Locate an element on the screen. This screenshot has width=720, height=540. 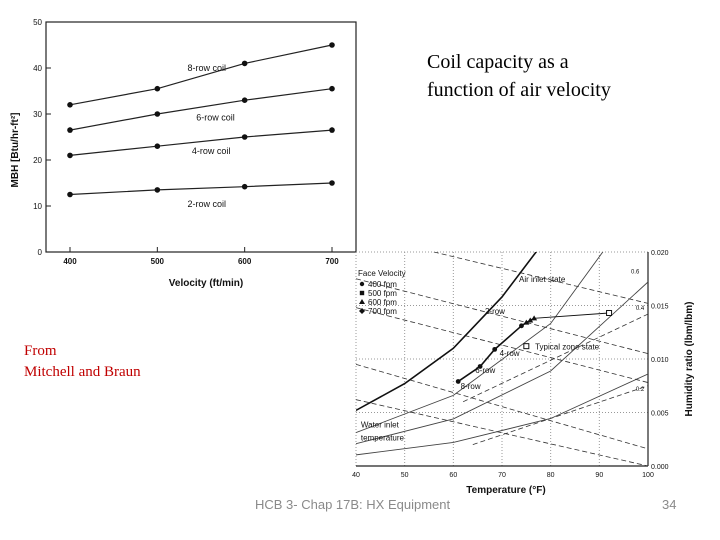
x-tick-label: 60 is located at coordinates (453, 475).